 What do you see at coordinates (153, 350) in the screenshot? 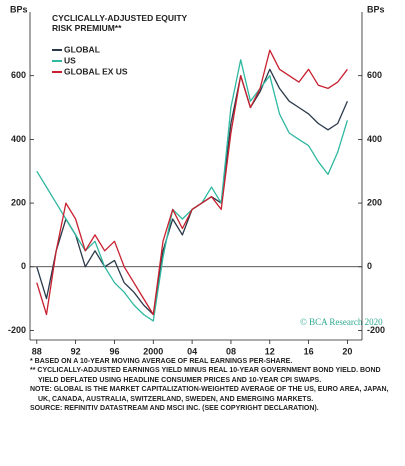
I see `x-tick-label: 2000` at bounding box center [153, 350].